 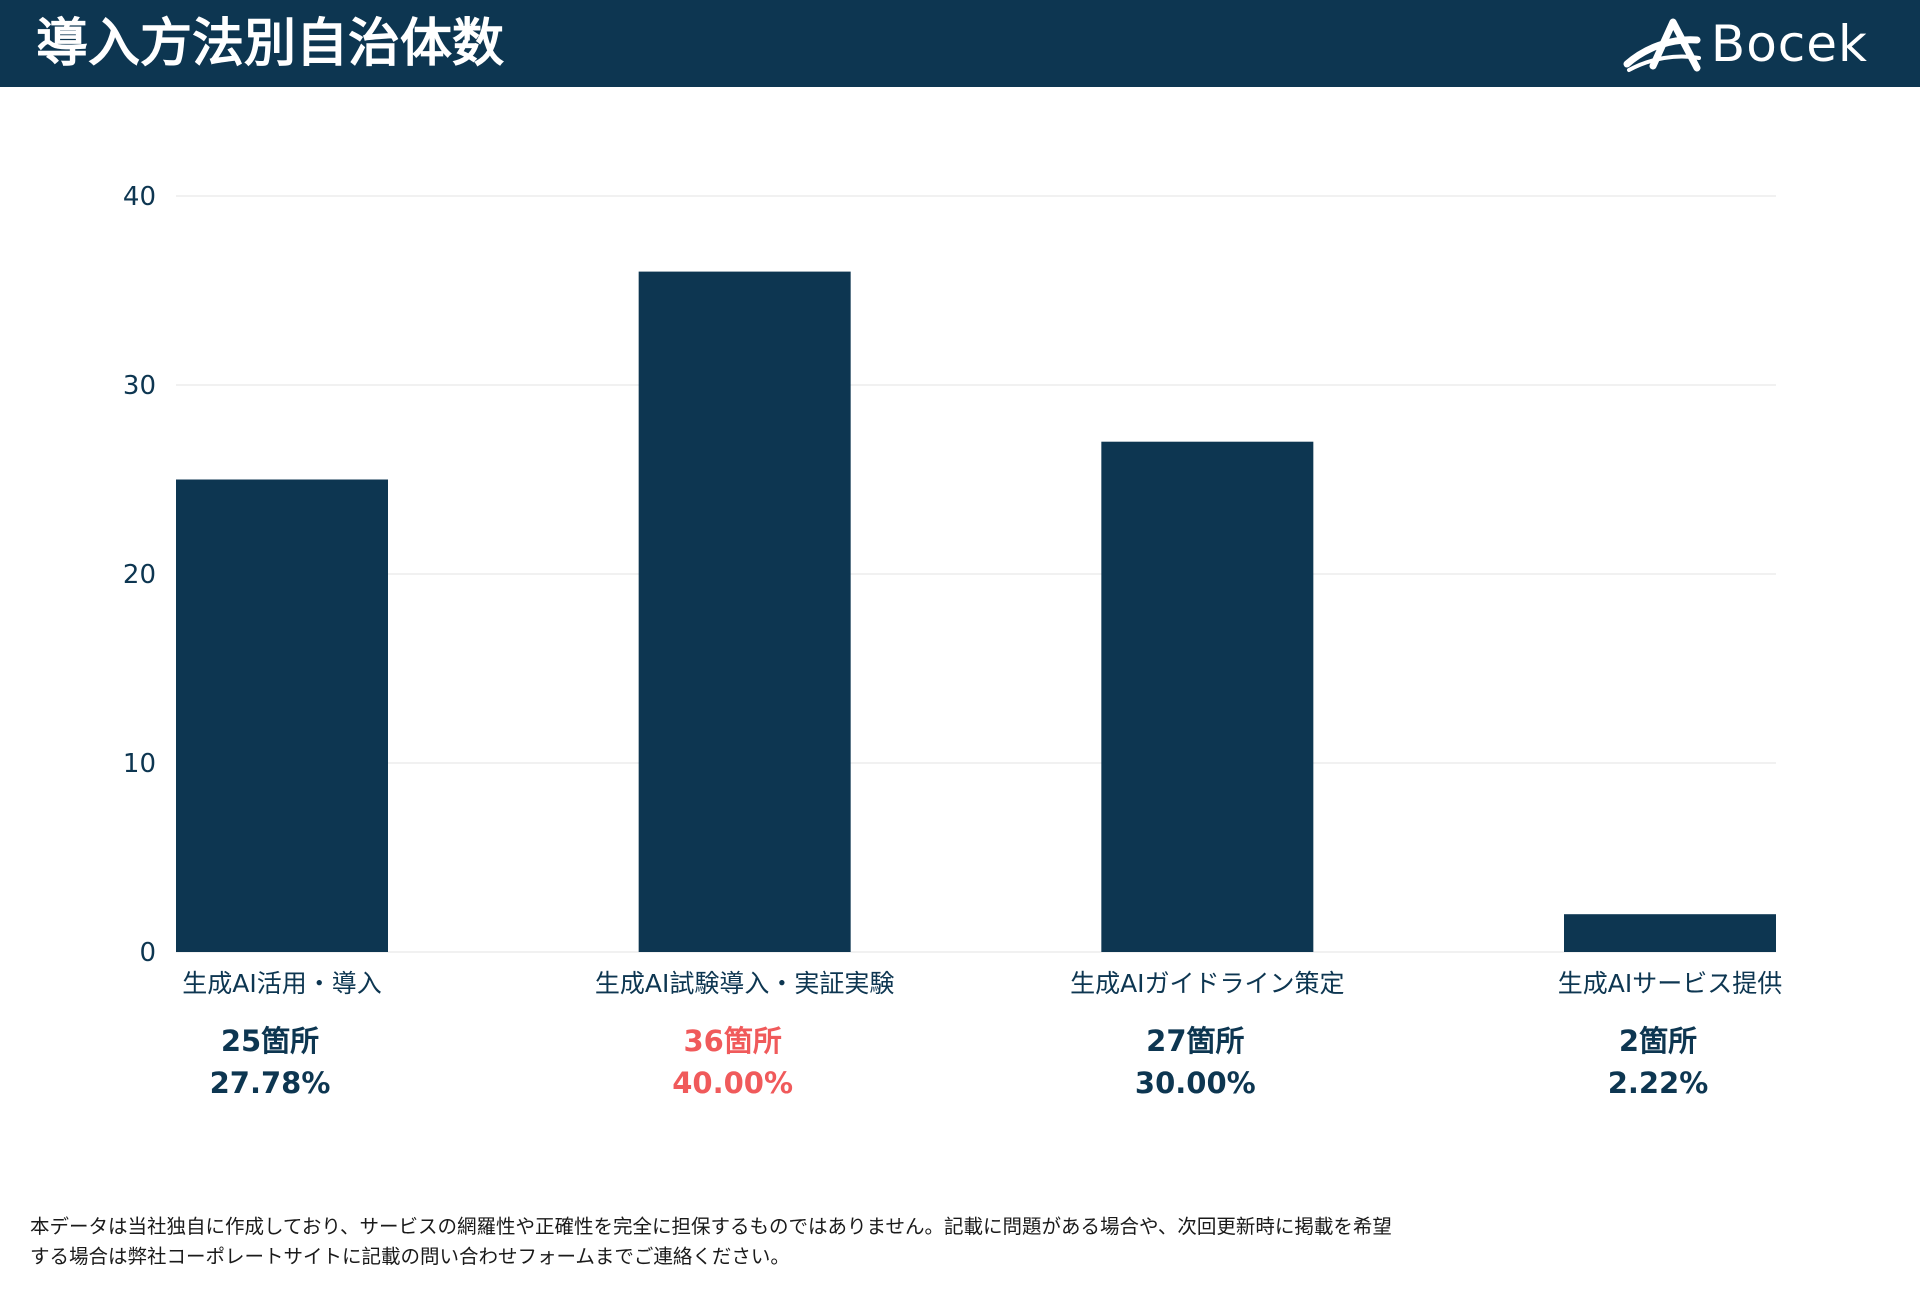 I want to click on brand-logo: Bocek, so click(x=1745, y=44).